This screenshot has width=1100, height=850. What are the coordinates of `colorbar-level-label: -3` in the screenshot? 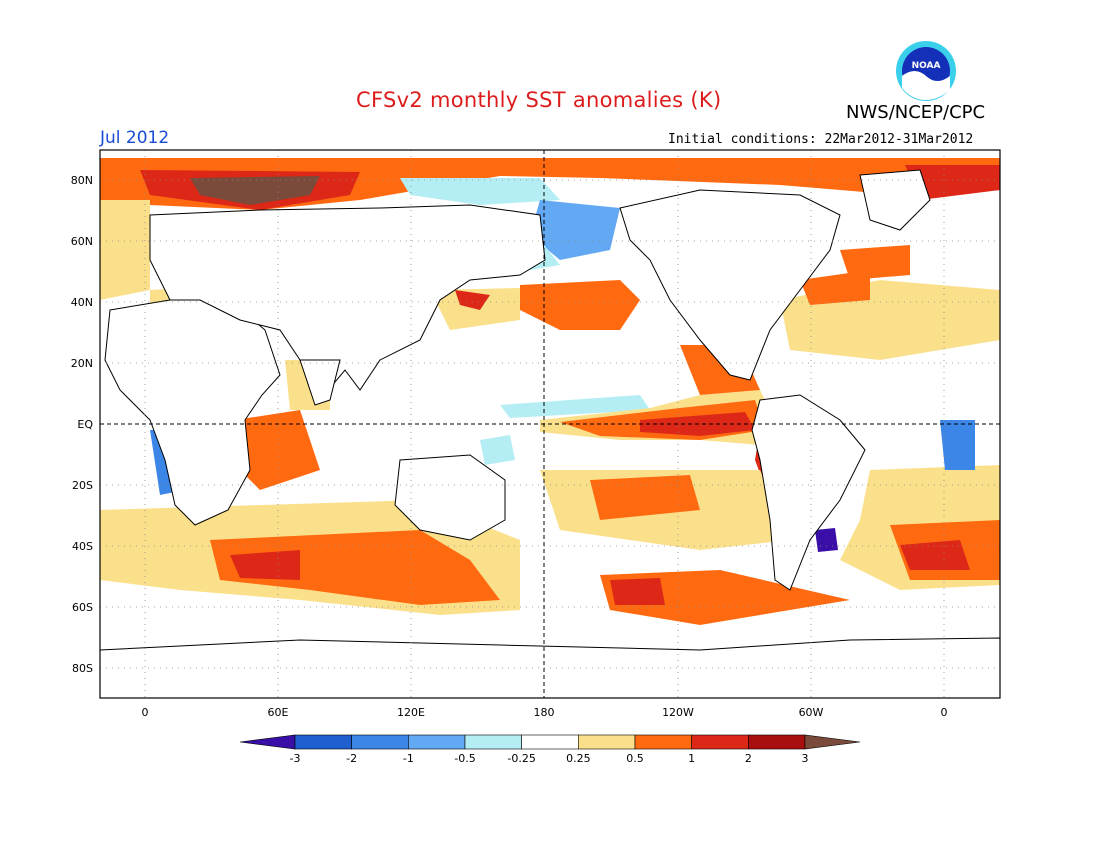 It's located at (295, 758).